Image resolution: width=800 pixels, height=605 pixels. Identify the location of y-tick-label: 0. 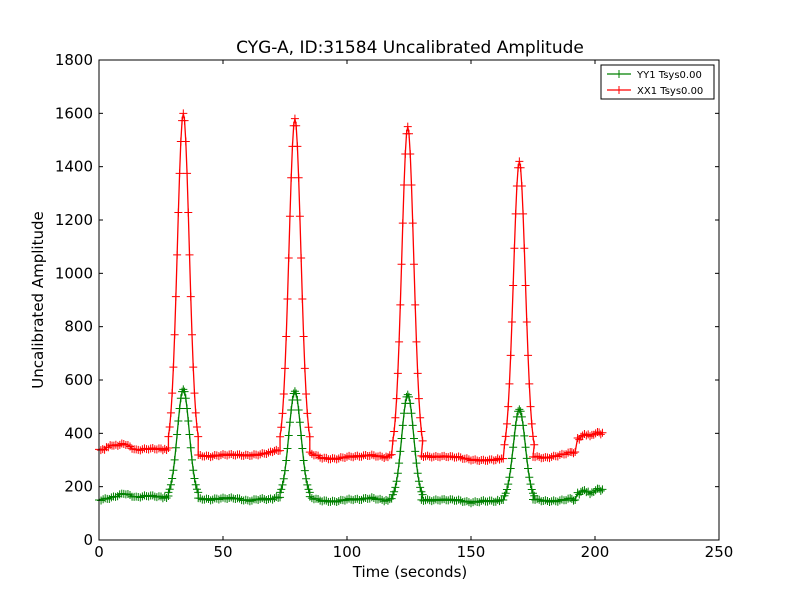
(88, 540).